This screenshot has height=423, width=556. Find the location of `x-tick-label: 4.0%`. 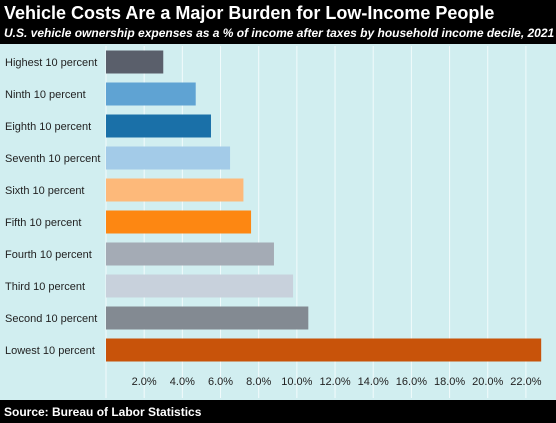

x-tick-label: 4.0% is located at coordinates (182, 382).